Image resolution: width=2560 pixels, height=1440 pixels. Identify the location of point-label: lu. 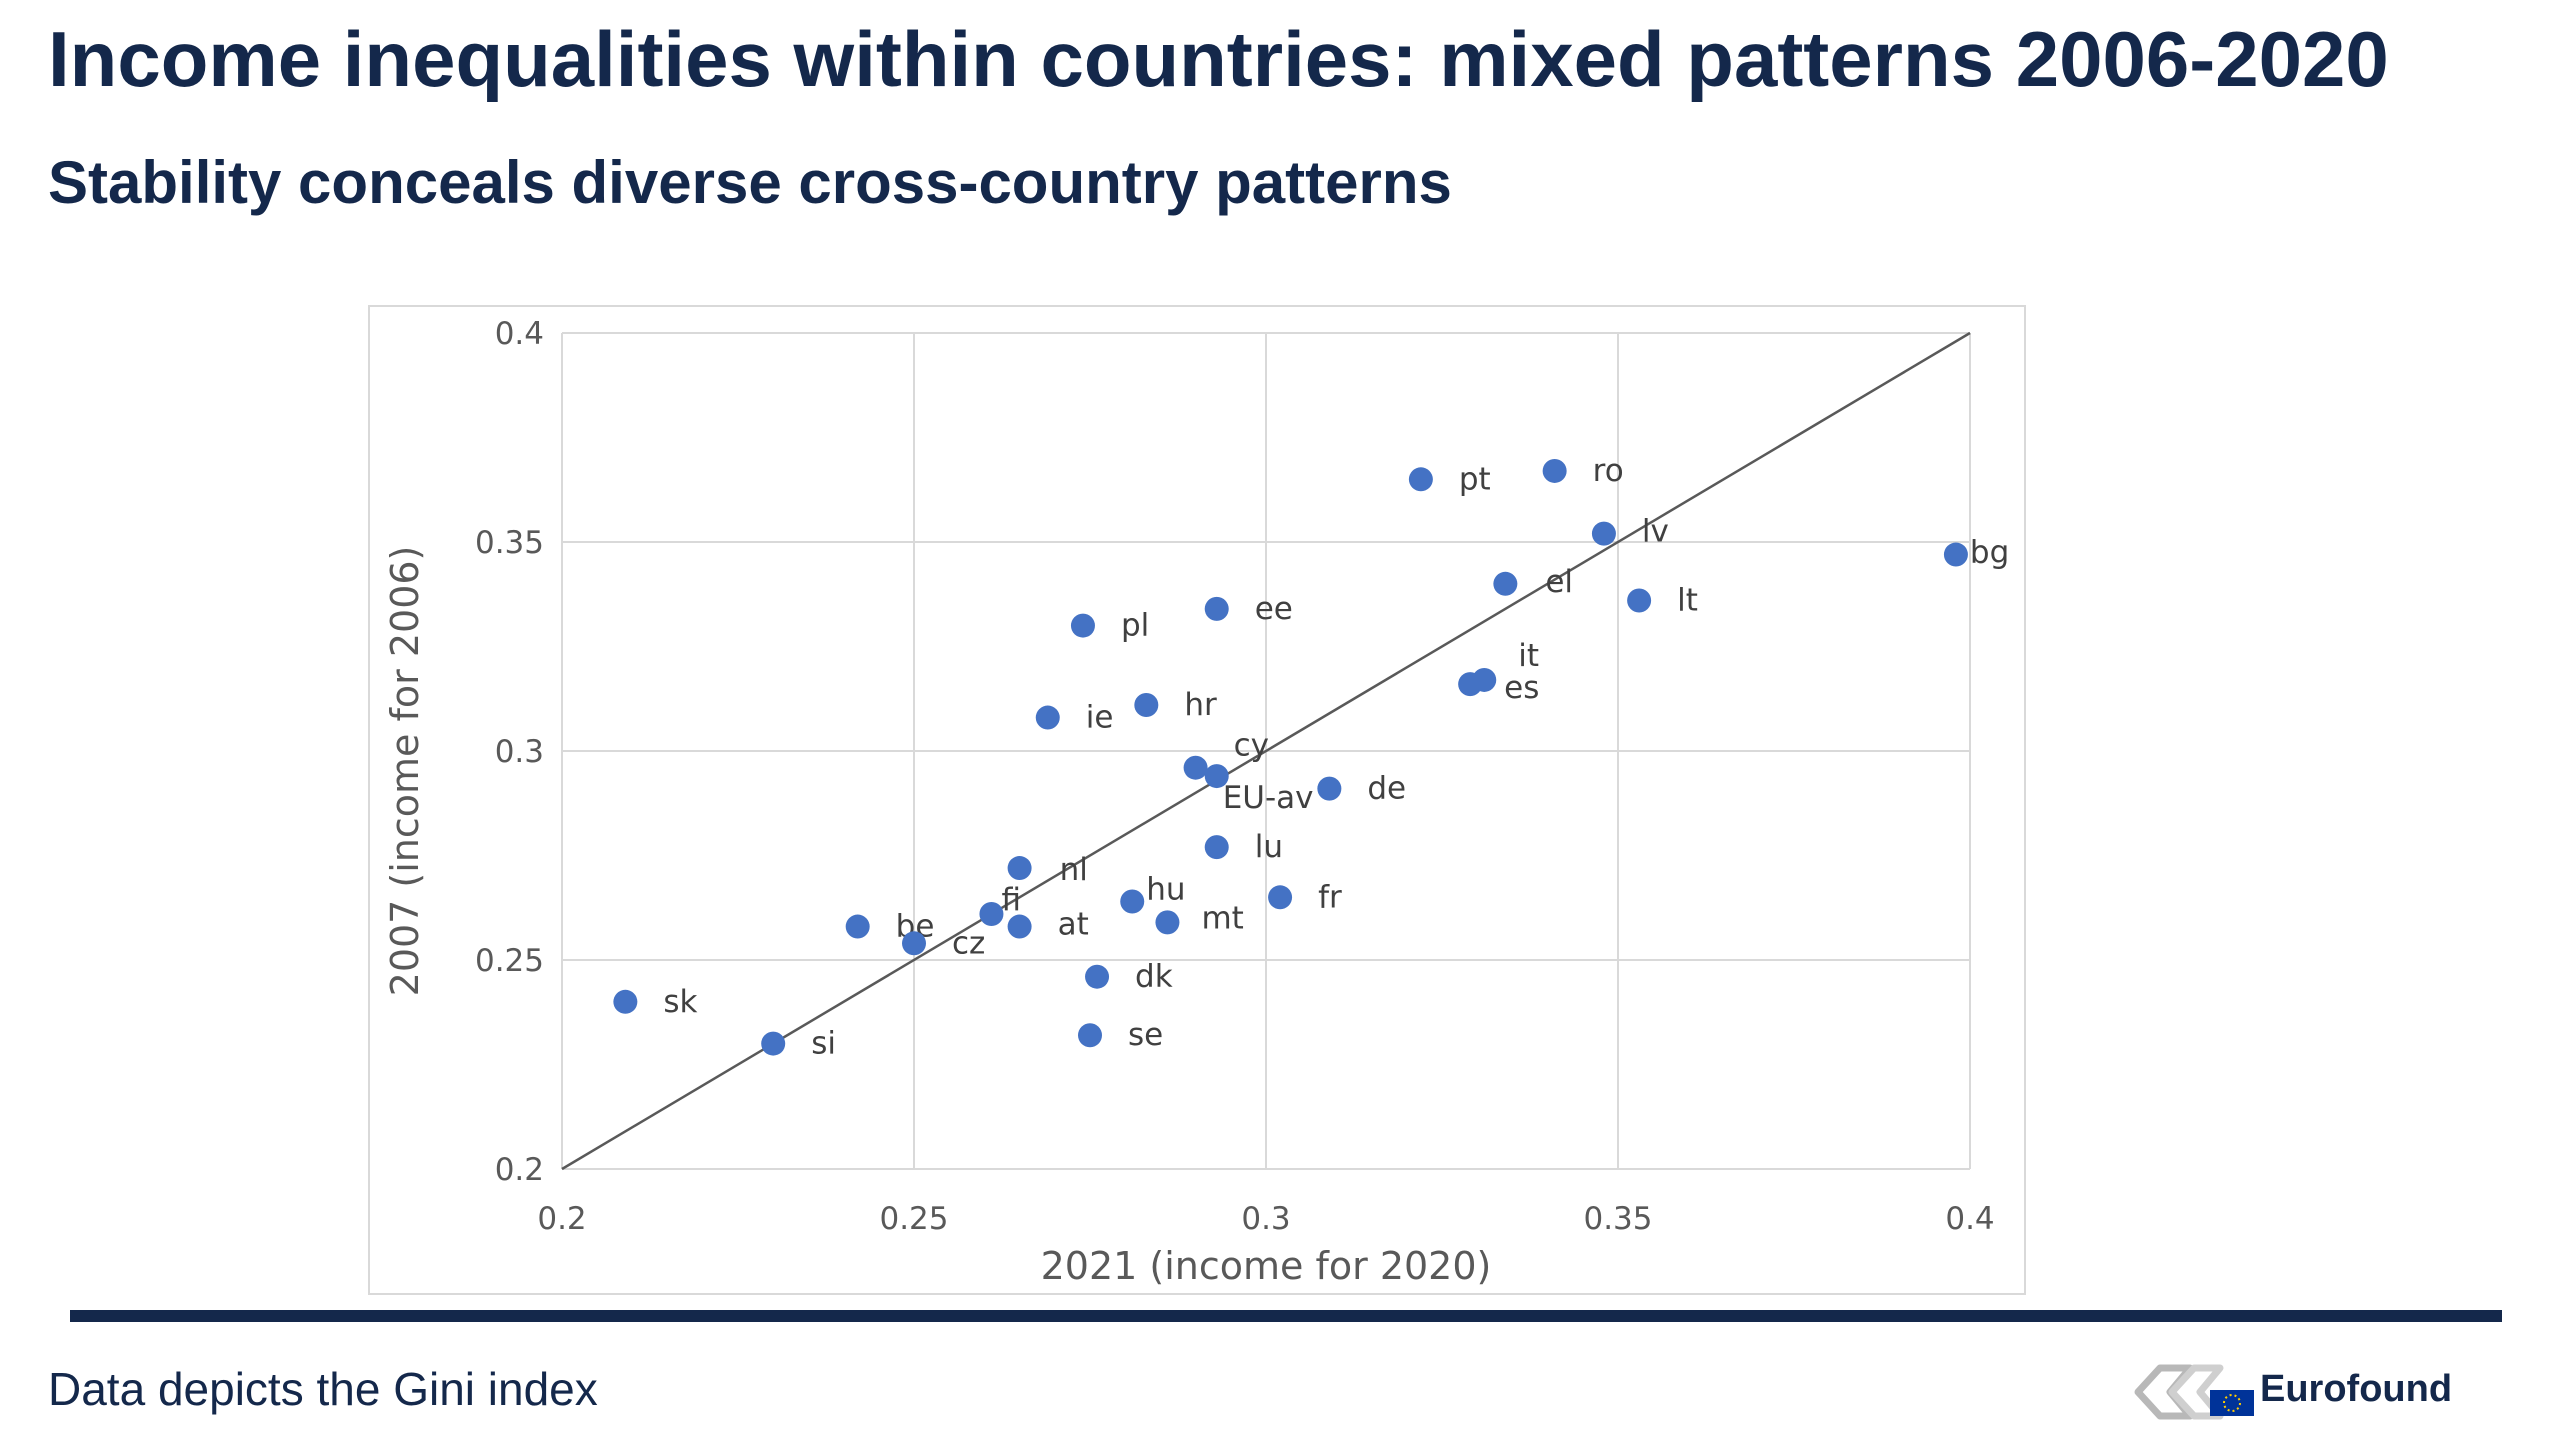
(1269, 847).